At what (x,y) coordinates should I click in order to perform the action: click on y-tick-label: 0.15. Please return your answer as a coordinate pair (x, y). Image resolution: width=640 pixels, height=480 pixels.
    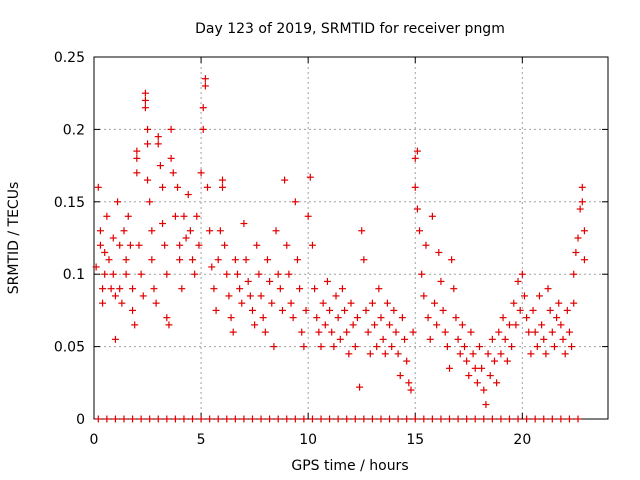
    Looking at the image, I should click on (69, 203).